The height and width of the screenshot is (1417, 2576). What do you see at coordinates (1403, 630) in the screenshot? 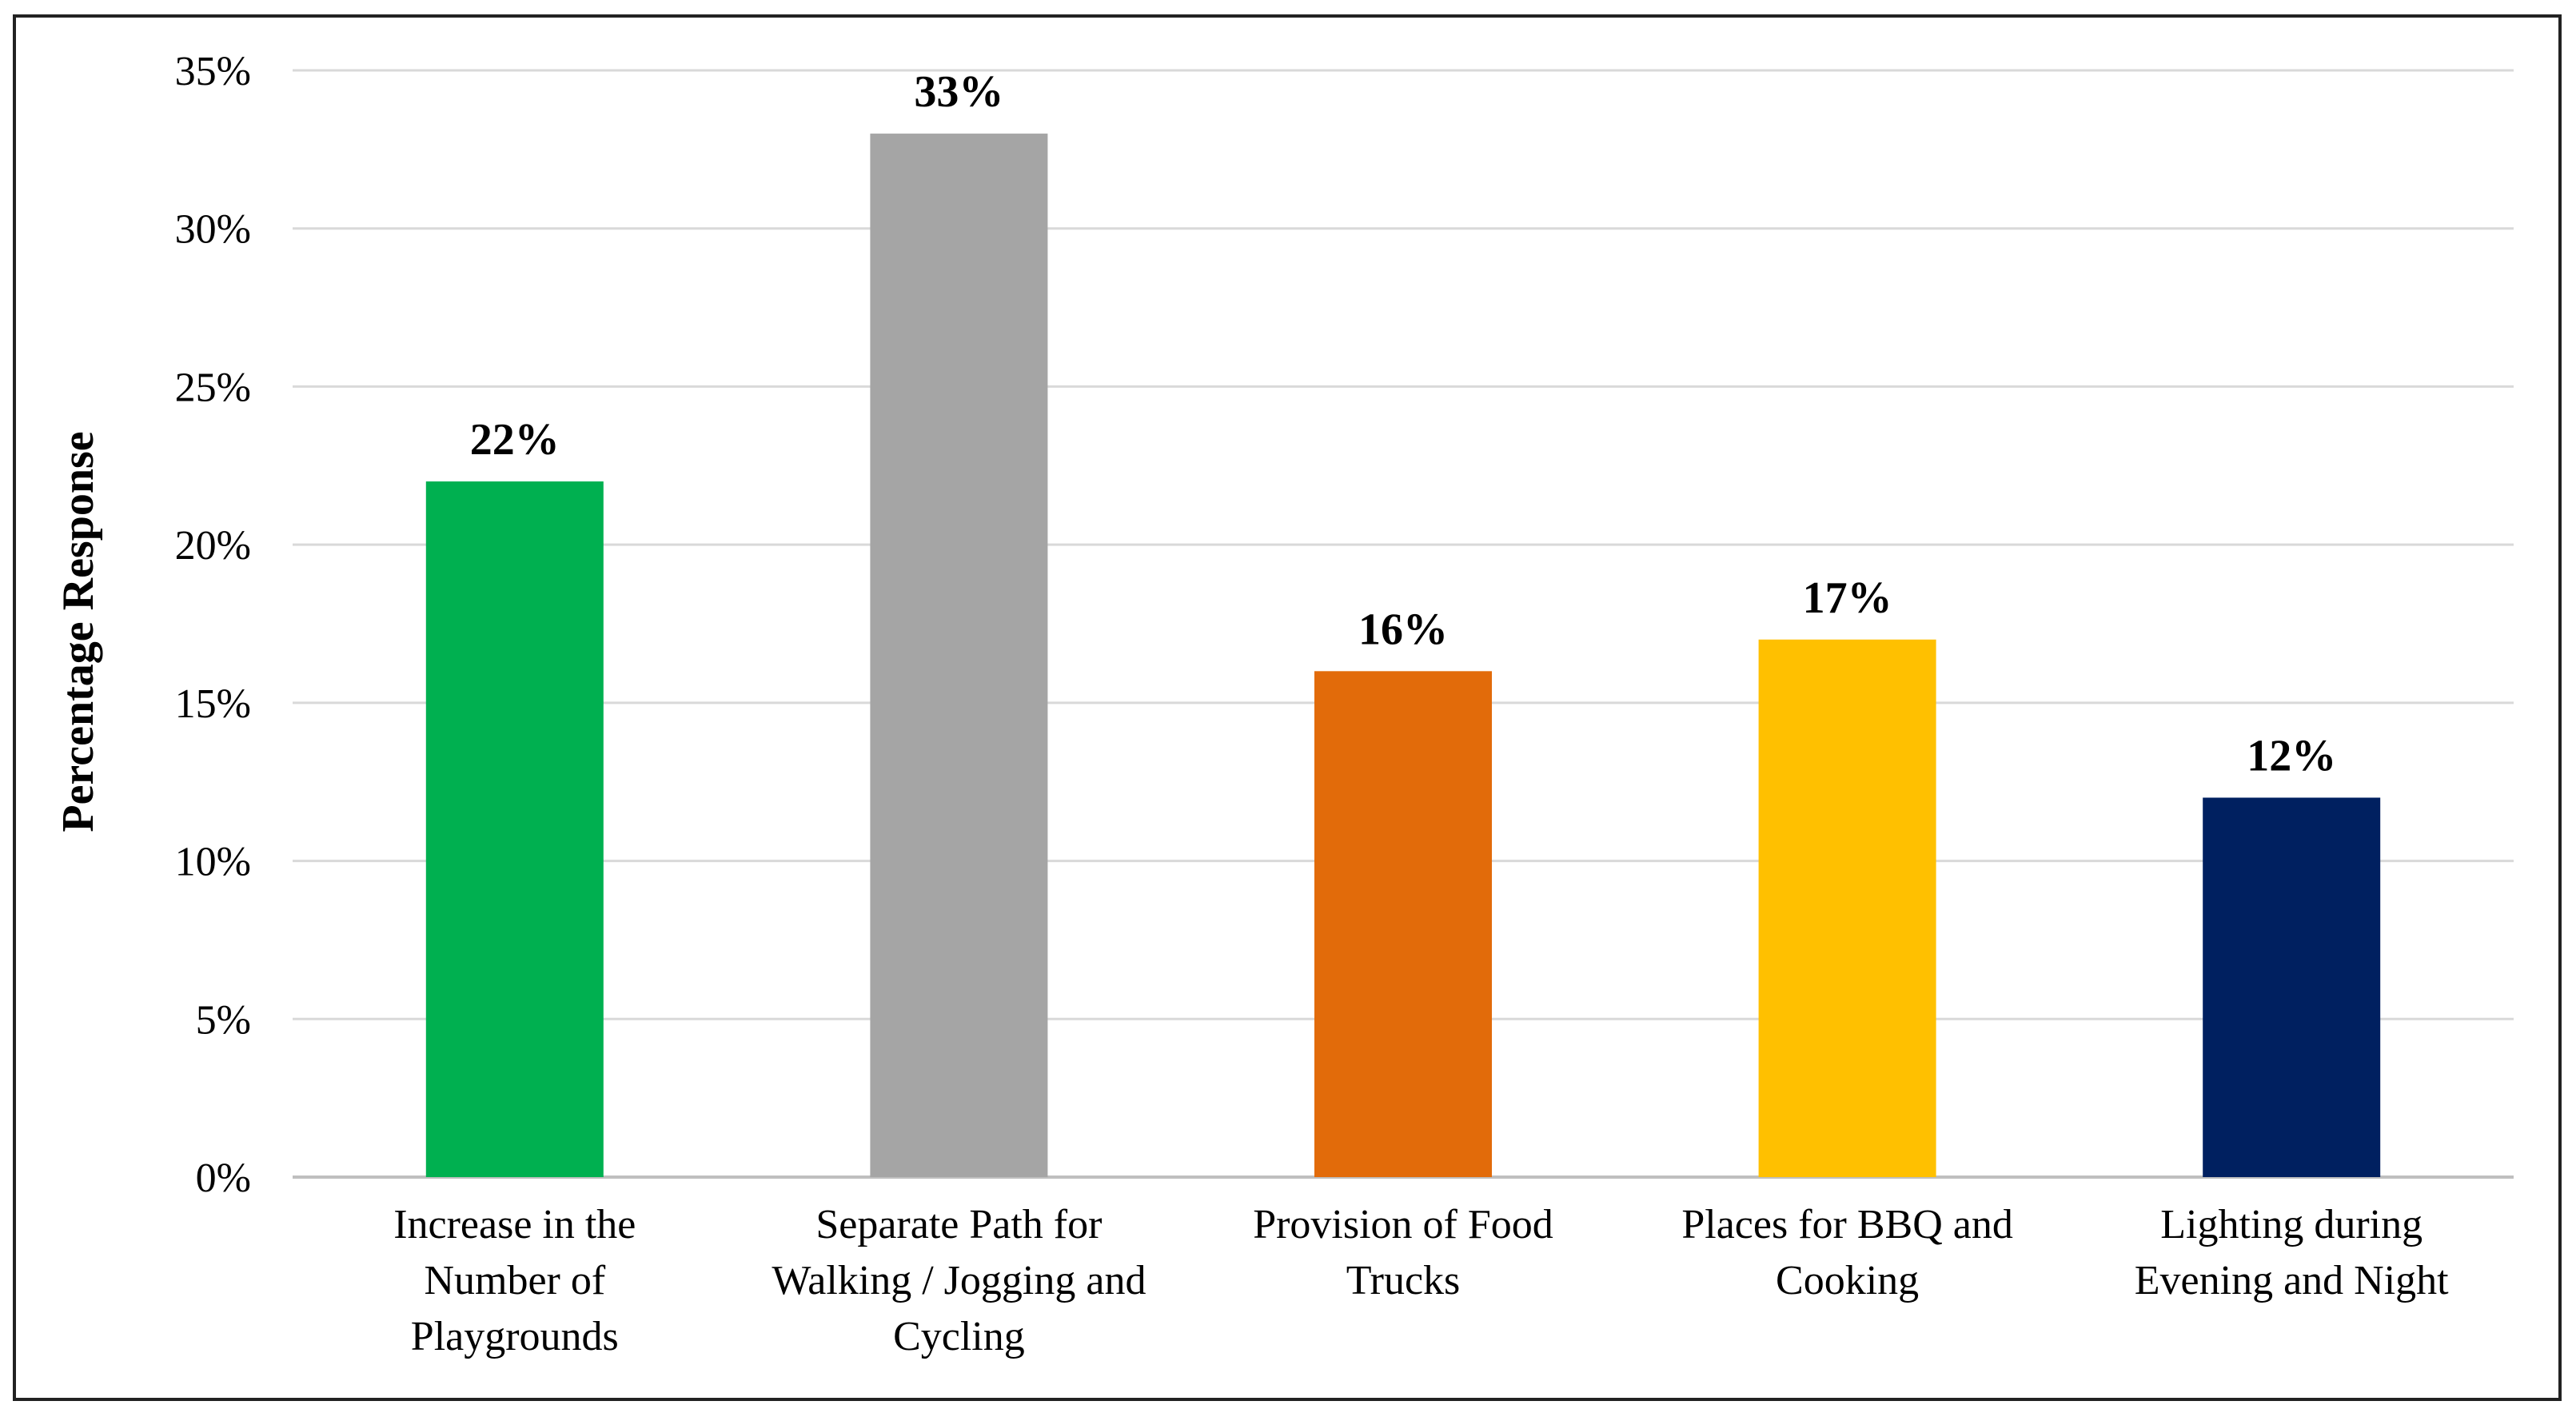
I see `data-label: 16%` at bounding box center [1403, 630].